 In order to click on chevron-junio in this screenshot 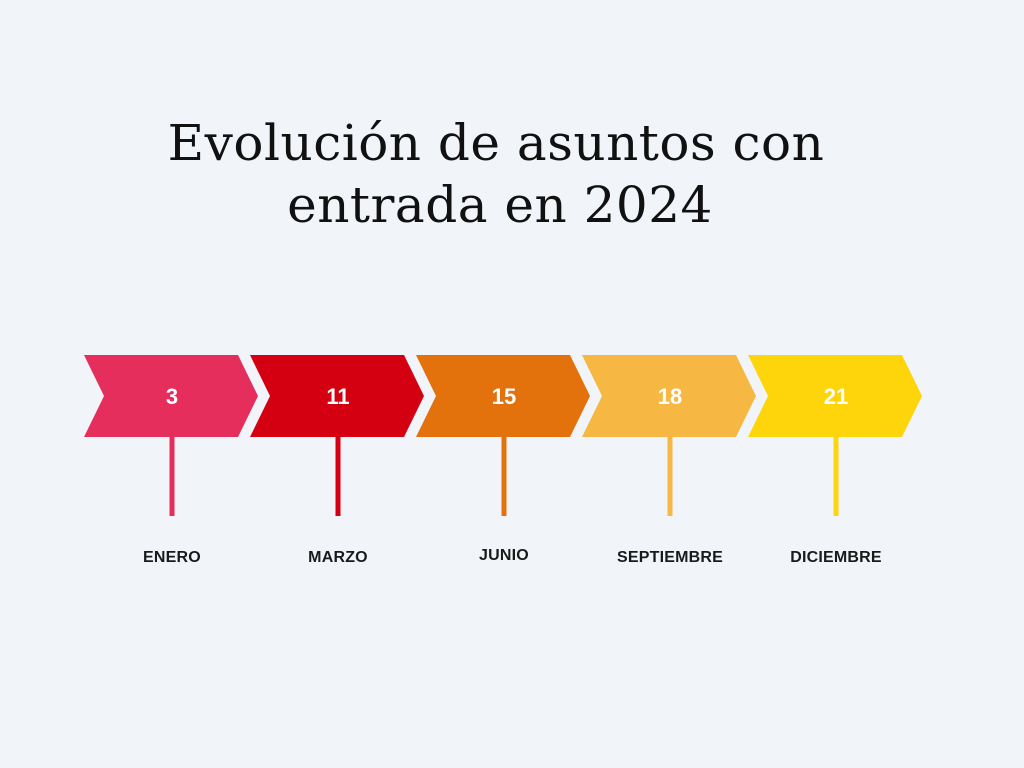, I will do `click(503, 396)`.